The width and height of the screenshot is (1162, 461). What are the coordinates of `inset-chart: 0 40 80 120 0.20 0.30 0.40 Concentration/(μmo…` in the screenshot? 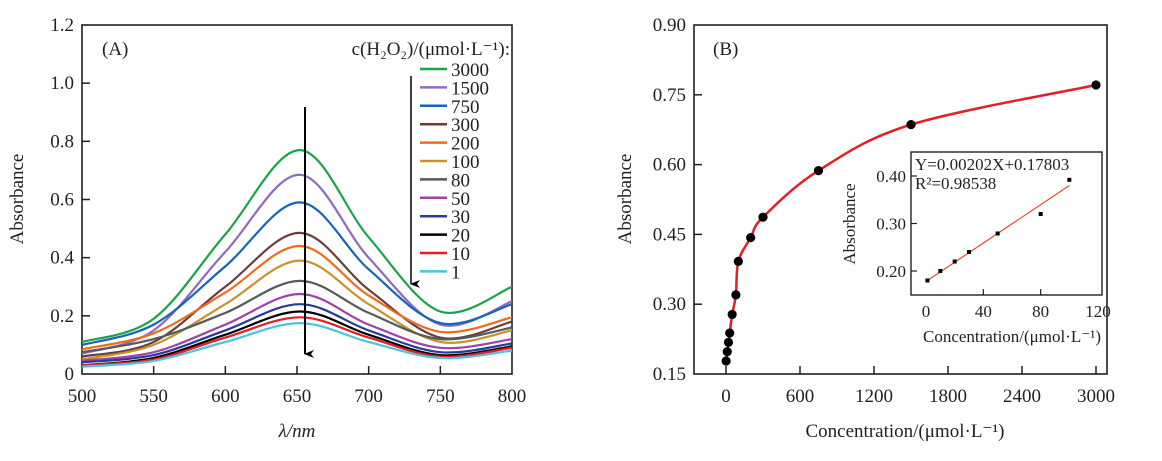 It's located at (975, 248).